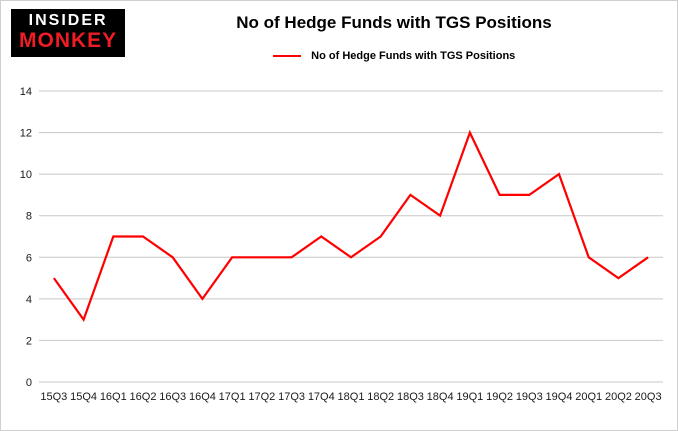  I want to click on x-tick-label: 15Q4, so click(83, 397).